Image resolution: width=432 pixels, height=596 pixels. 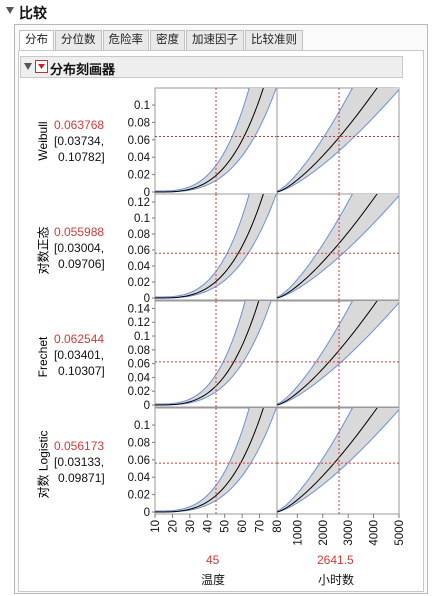 I want to click on x-tick-label: 5000, so click(x=400, y=533).